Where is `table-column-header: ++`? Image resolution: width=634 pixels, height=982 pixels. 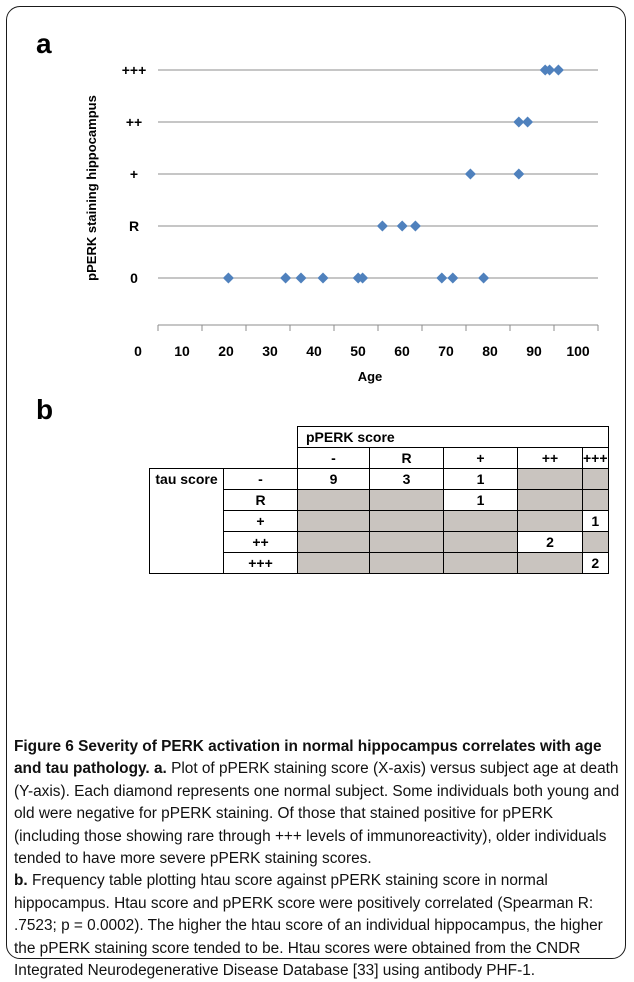
table-column-header: ++ is located at coordinates (550, 458).